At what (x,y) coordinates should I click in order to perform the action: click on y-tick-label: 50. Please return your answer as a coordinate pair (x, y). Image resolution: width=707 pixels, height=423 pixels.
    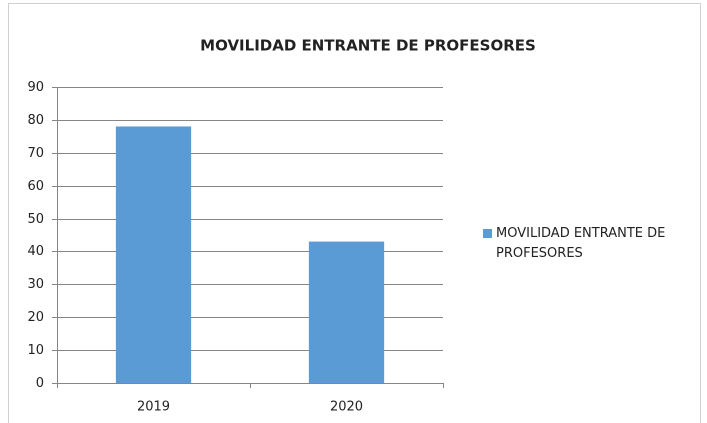
    Looking at the image, I should click on (35, 219).